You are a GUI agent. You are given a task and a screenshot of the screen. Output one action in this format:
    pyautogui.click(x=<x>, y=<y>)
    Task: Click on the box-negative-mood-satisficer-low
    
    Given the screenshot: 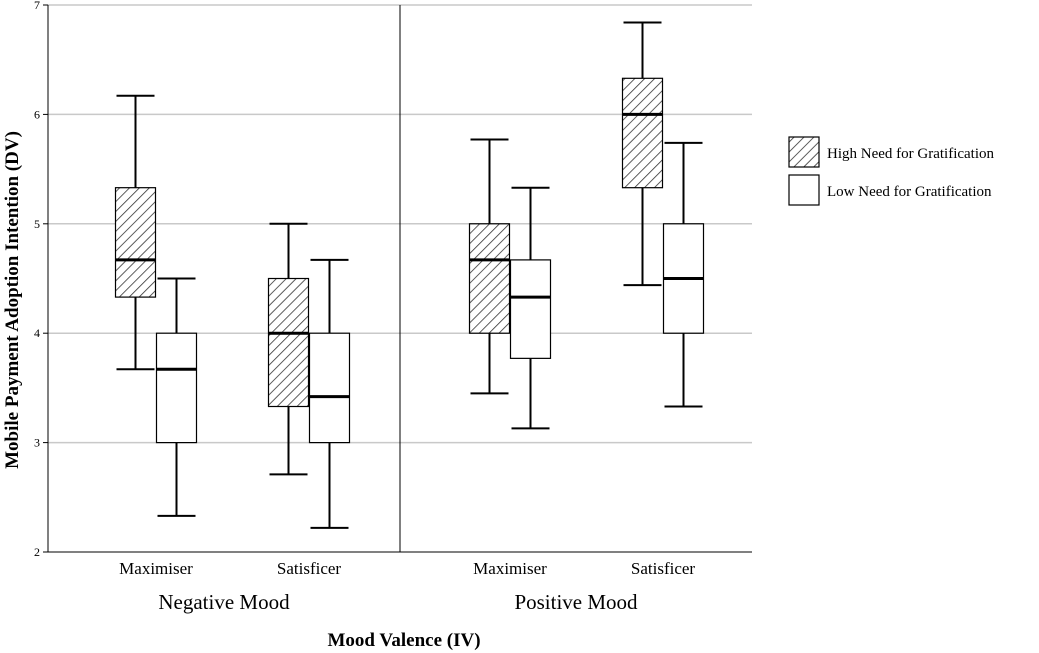 What is the action you would take?
    pyautogui.click(x=329, y=393)
    